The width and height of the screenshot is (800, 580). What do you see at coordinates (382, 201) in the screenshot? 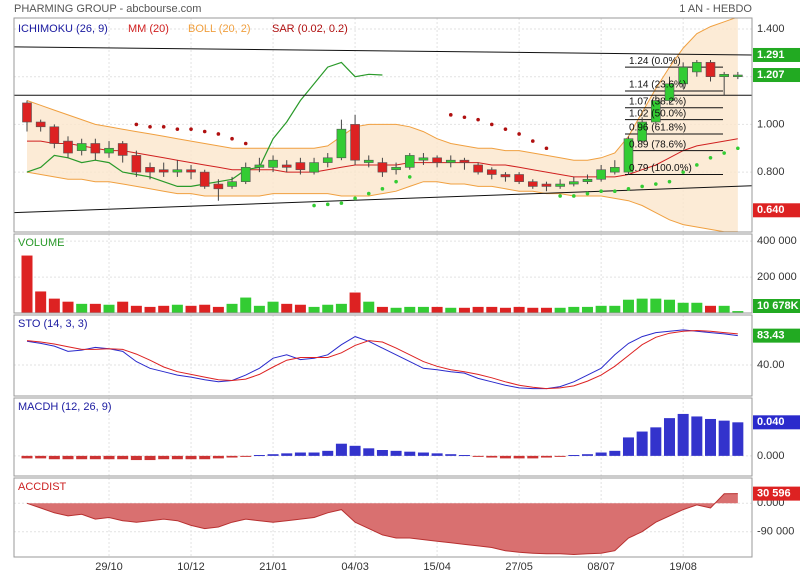
I see `bollinger-lower` at bounding box center [382, 201].